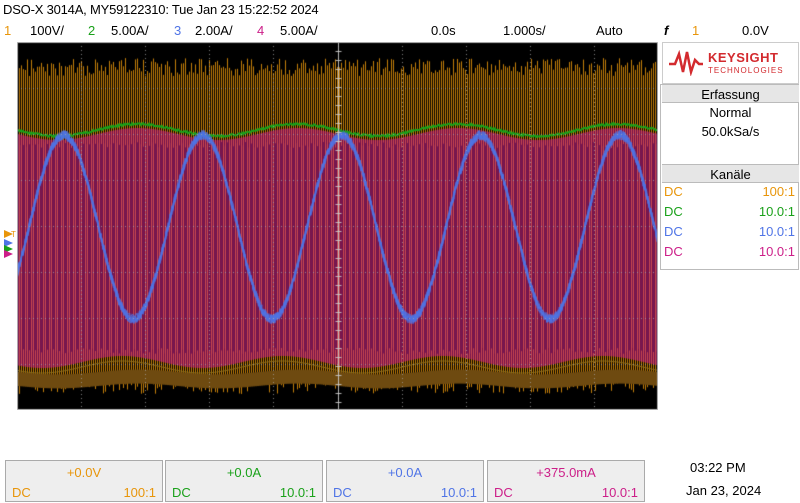 The image size is (800, 503). Describe the element at coordinates (755, 30) in the screenshot. I see `trigger-level: 0.0V` at that location.